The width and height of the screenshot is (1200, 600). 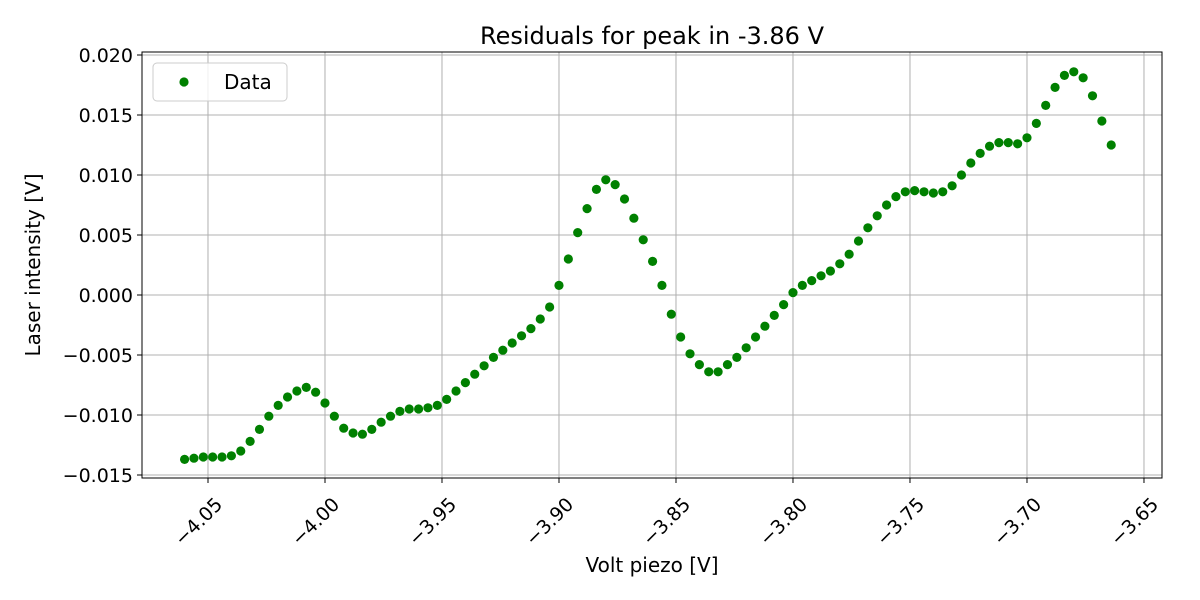 What do you see at coordinates (666, 522) in the screenshot?
I see `x-tick-label: −3.85` at bounding box center [666, 522].